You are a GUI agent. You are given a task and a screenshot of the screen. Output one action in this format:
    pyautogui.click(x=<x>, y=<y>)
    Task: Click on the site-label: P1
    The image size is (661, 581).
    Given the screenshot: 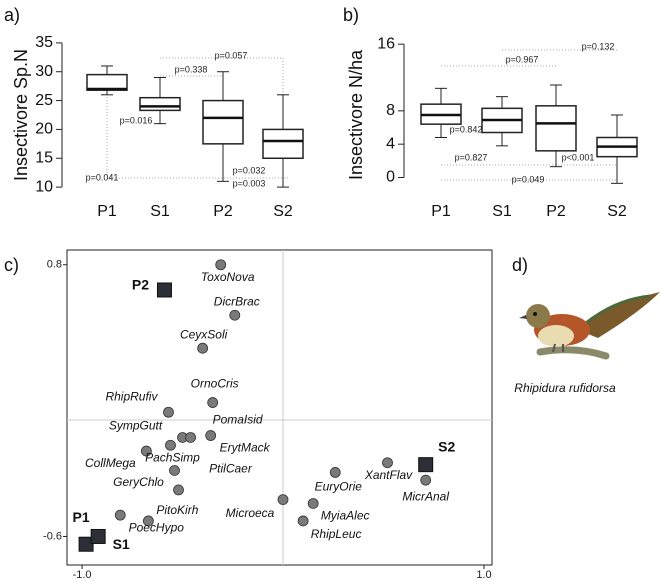 What is the action you would take?
    pyautogui.click(x=81, y=517)
    